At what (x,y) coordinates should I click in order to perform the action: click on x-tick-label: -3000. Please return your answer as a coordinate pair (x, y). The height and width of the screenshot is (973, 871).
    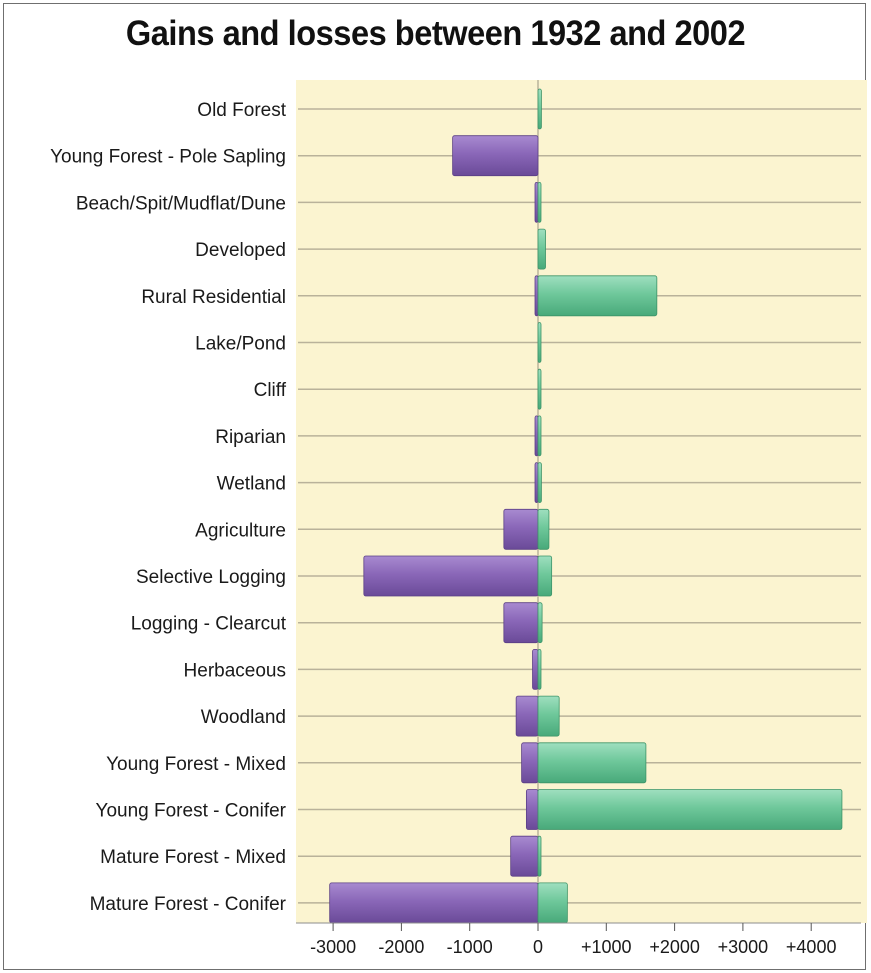
    Looking at the image, I should click on (333, 947).